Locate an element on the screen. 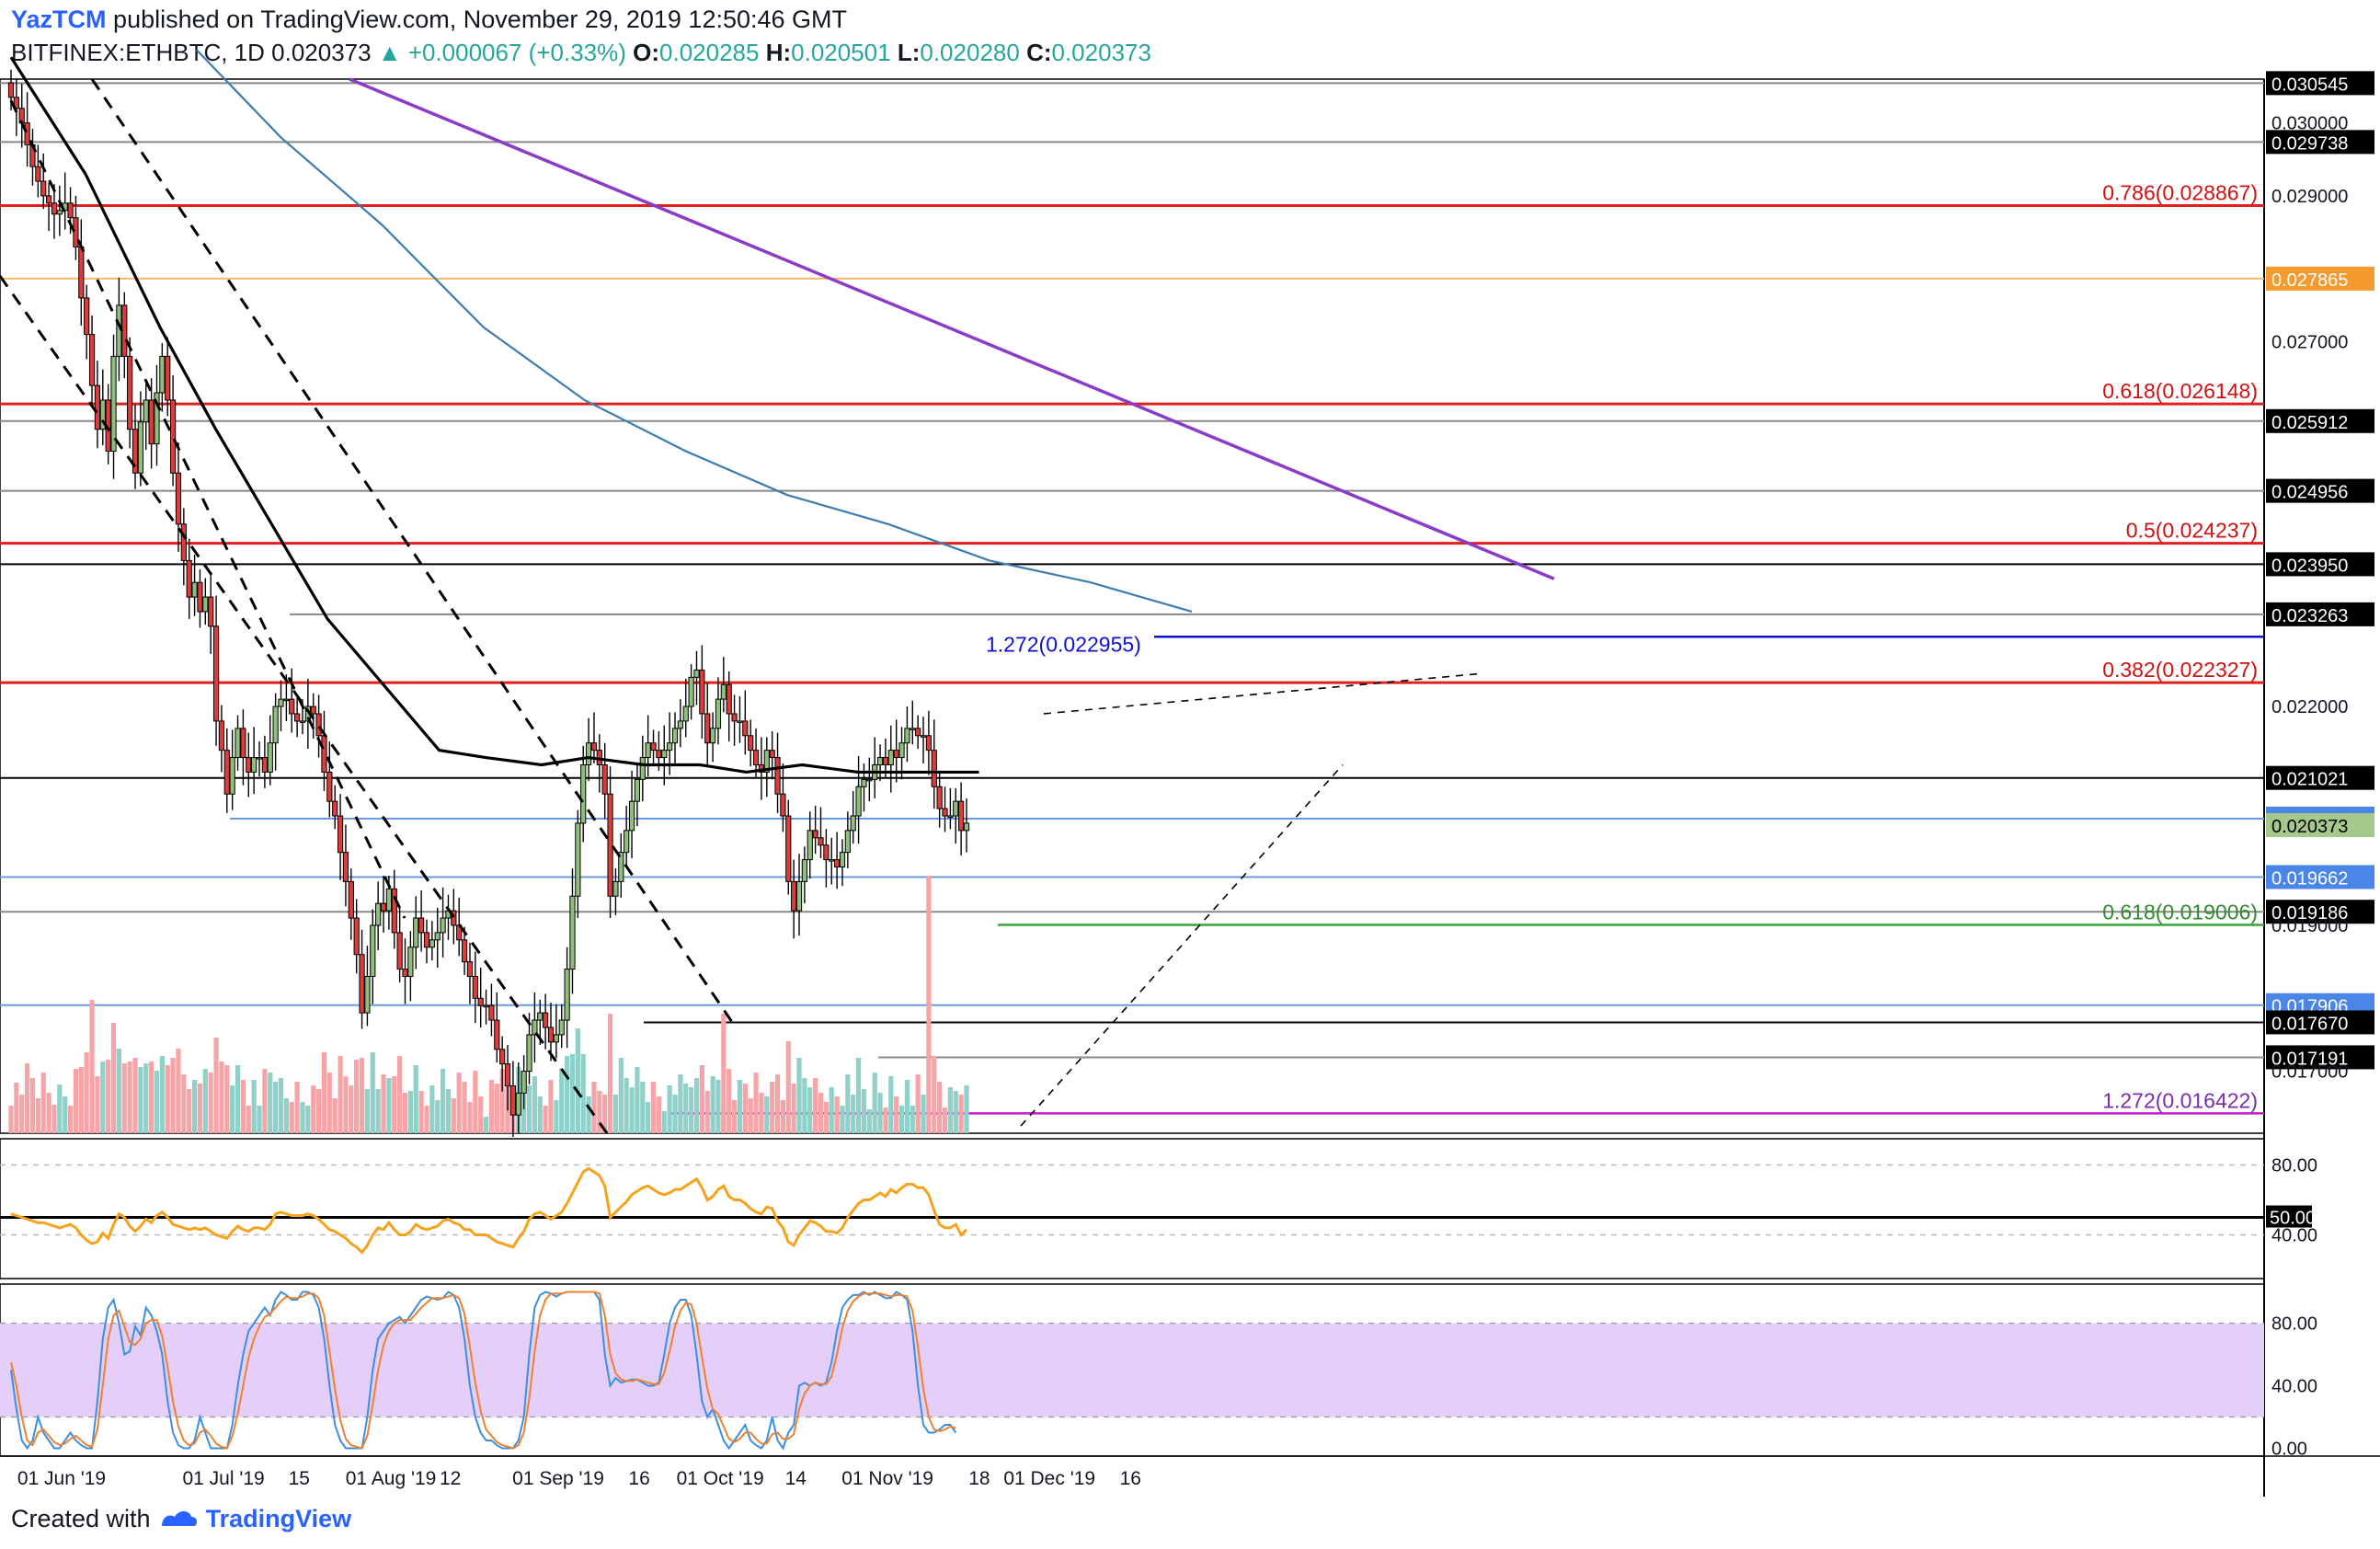  stoch-line-%K is located at coordinates (483, 1371).